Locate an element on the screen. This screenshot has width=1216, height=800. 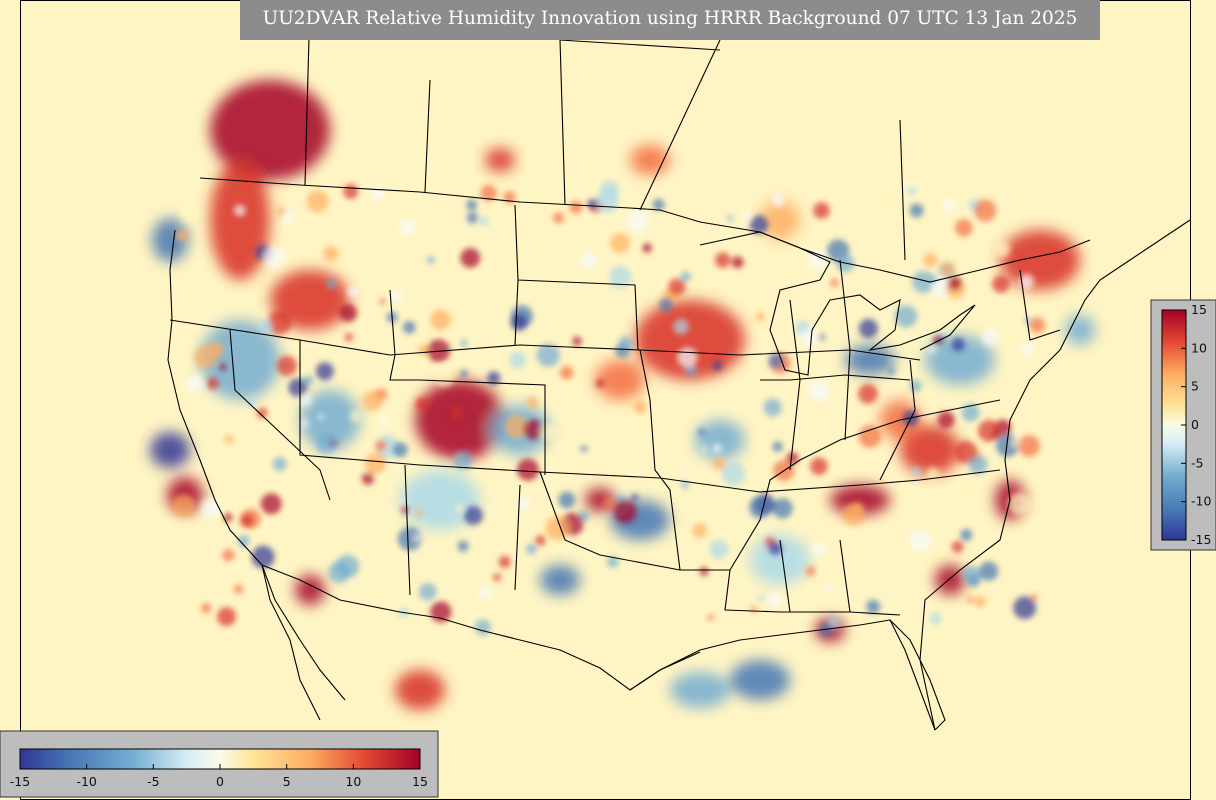
vertical-tick-label: -5 is located at coordinates (1197, 462).